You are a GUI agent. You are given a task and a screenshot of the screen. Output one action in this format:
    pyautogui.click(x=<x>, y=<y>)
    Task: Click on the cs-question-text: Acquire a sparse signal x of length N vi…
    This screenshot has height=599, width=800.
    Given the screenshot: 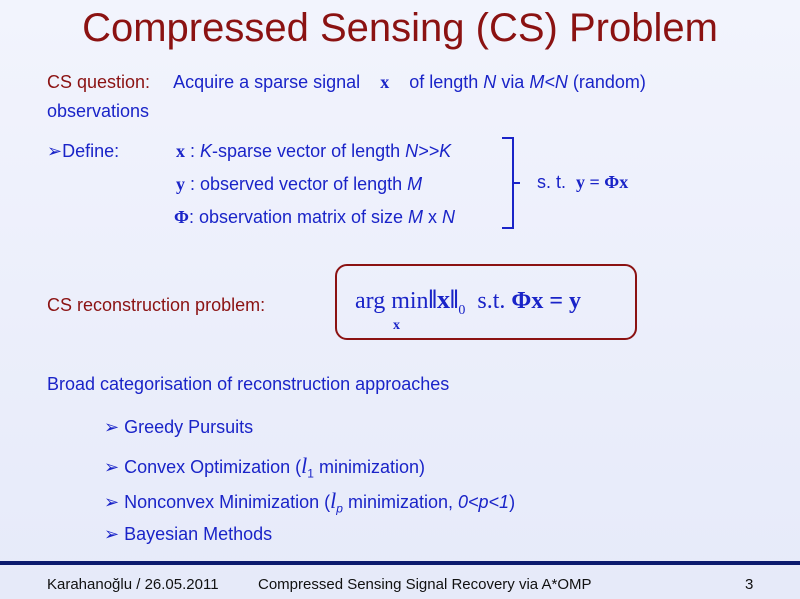 What is the action you would take?
    pyautogui.click(x=409, y=82)
    